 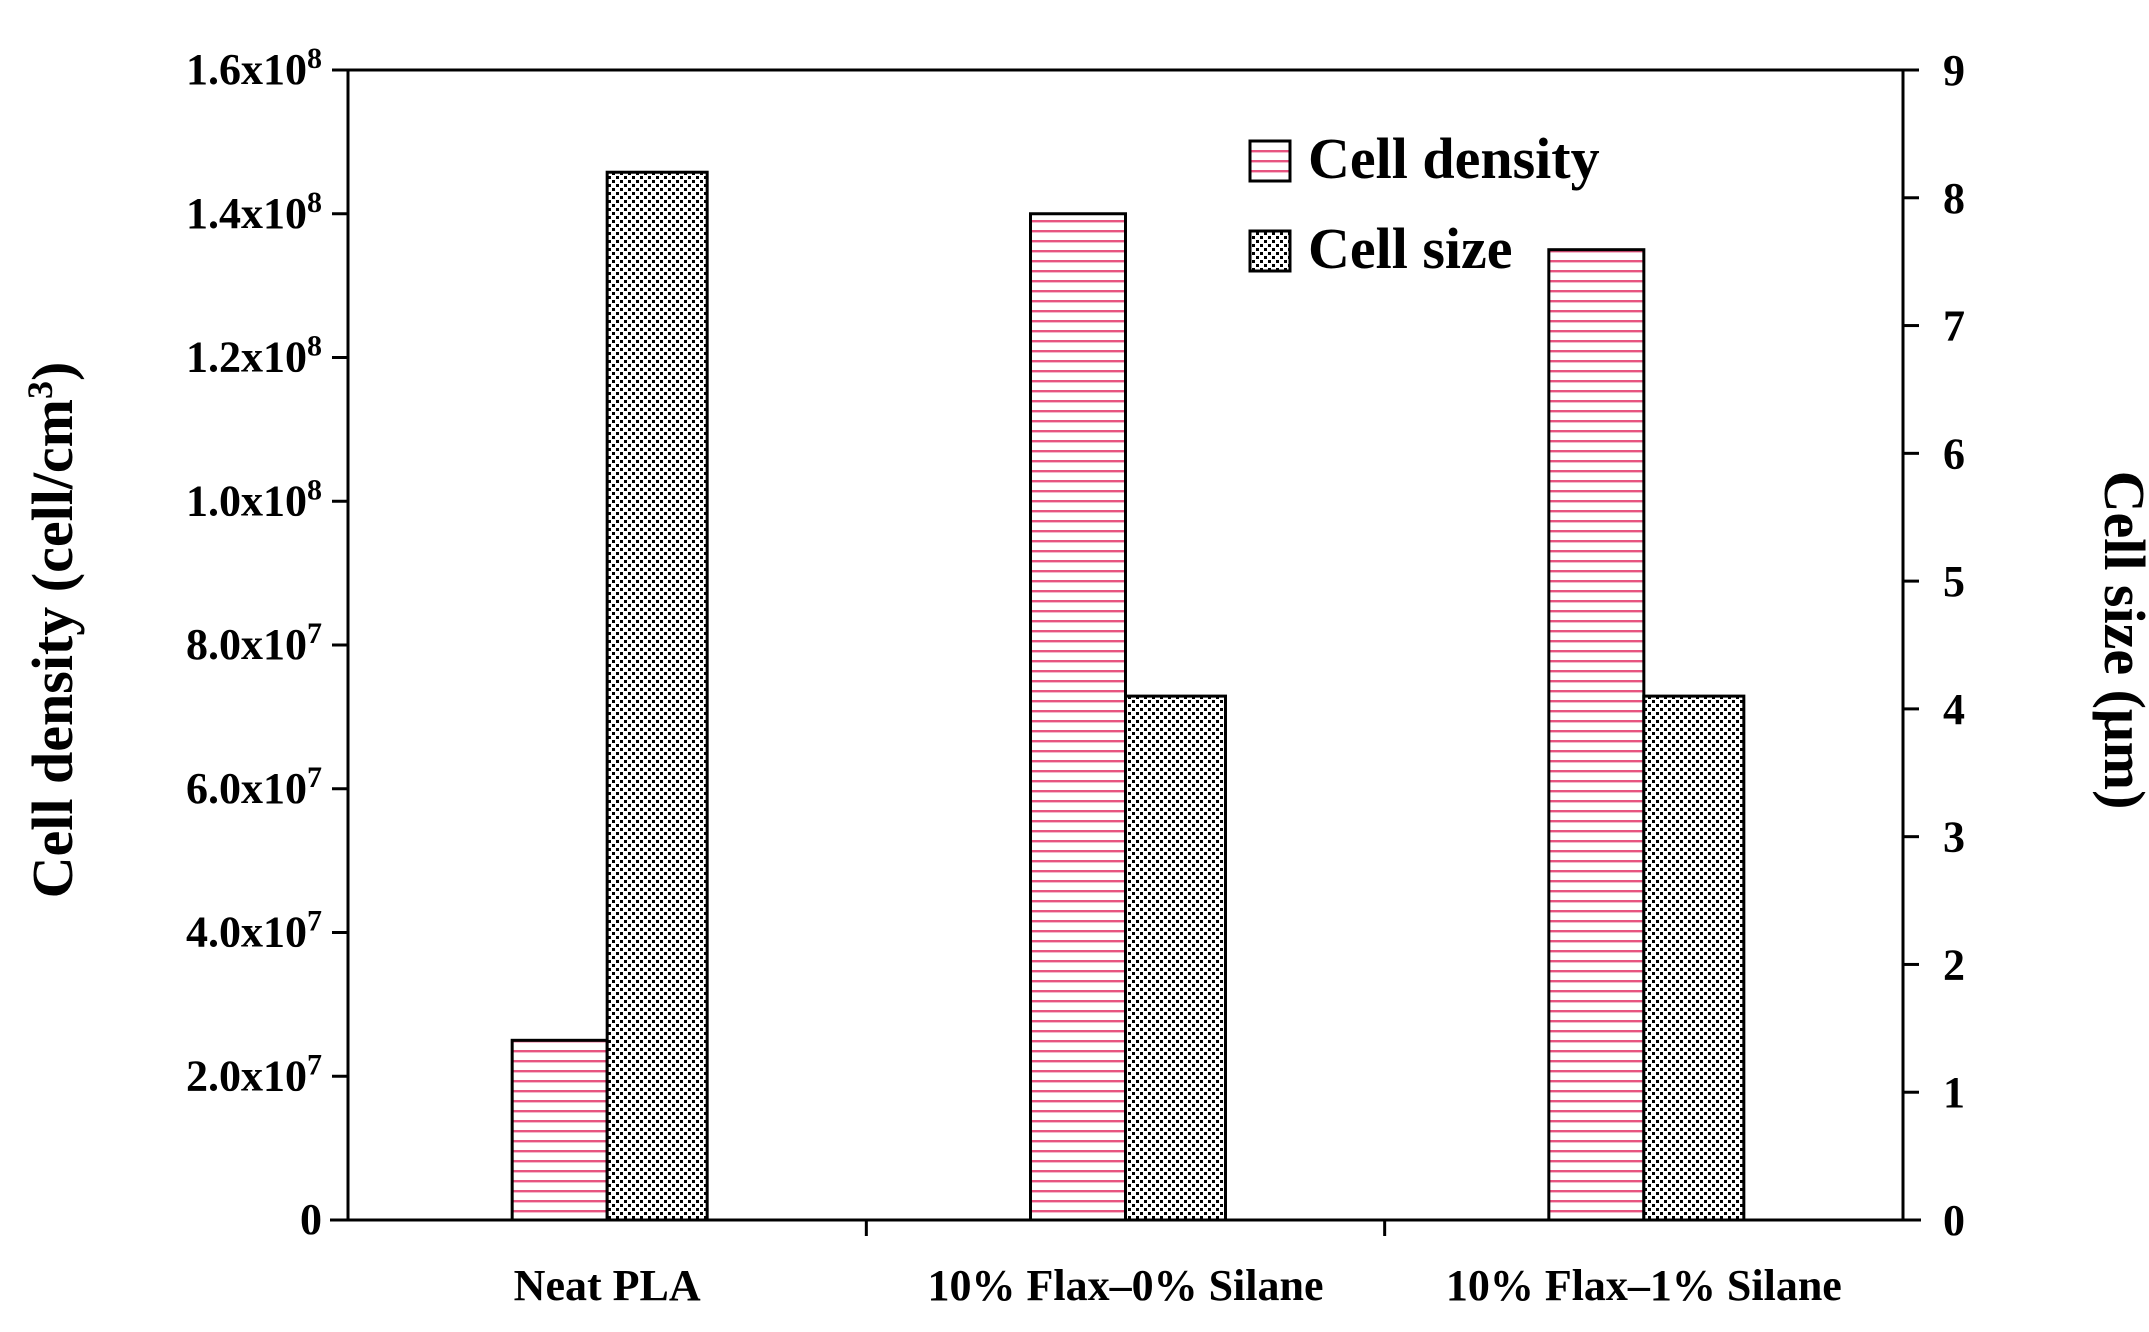 I want to click on right-tick-label: 4, so click(x=1954, y=709).